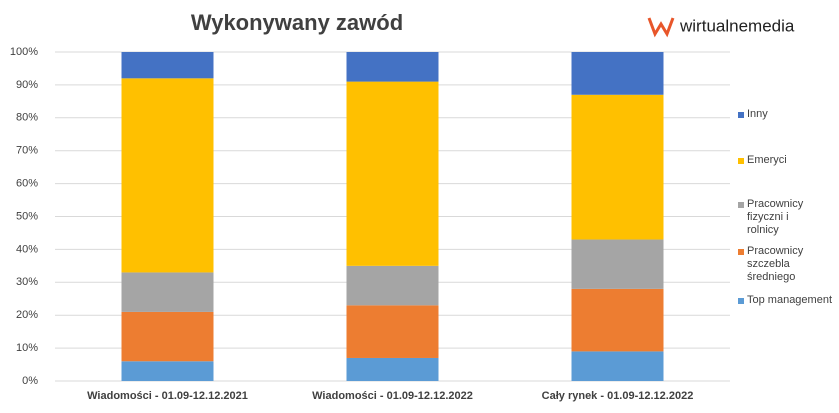 This screenshot has height=413, width=839. What do you see at coordinates (27, 249) in the screenshot?
I see `y-tick-label: 40%` at bounding box center [27, 249].